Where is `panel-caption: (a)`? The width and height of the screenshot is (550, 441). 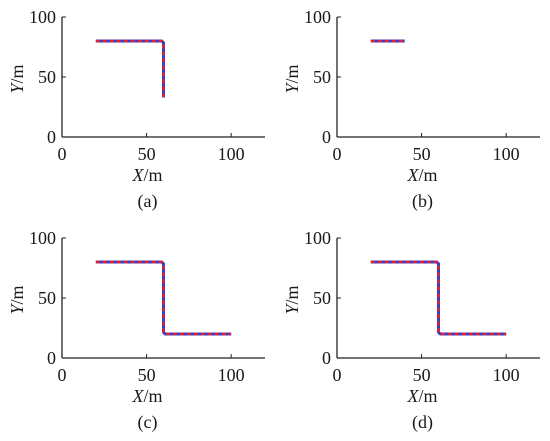 panel-caption: (a) is located at coordinates (148, 201).